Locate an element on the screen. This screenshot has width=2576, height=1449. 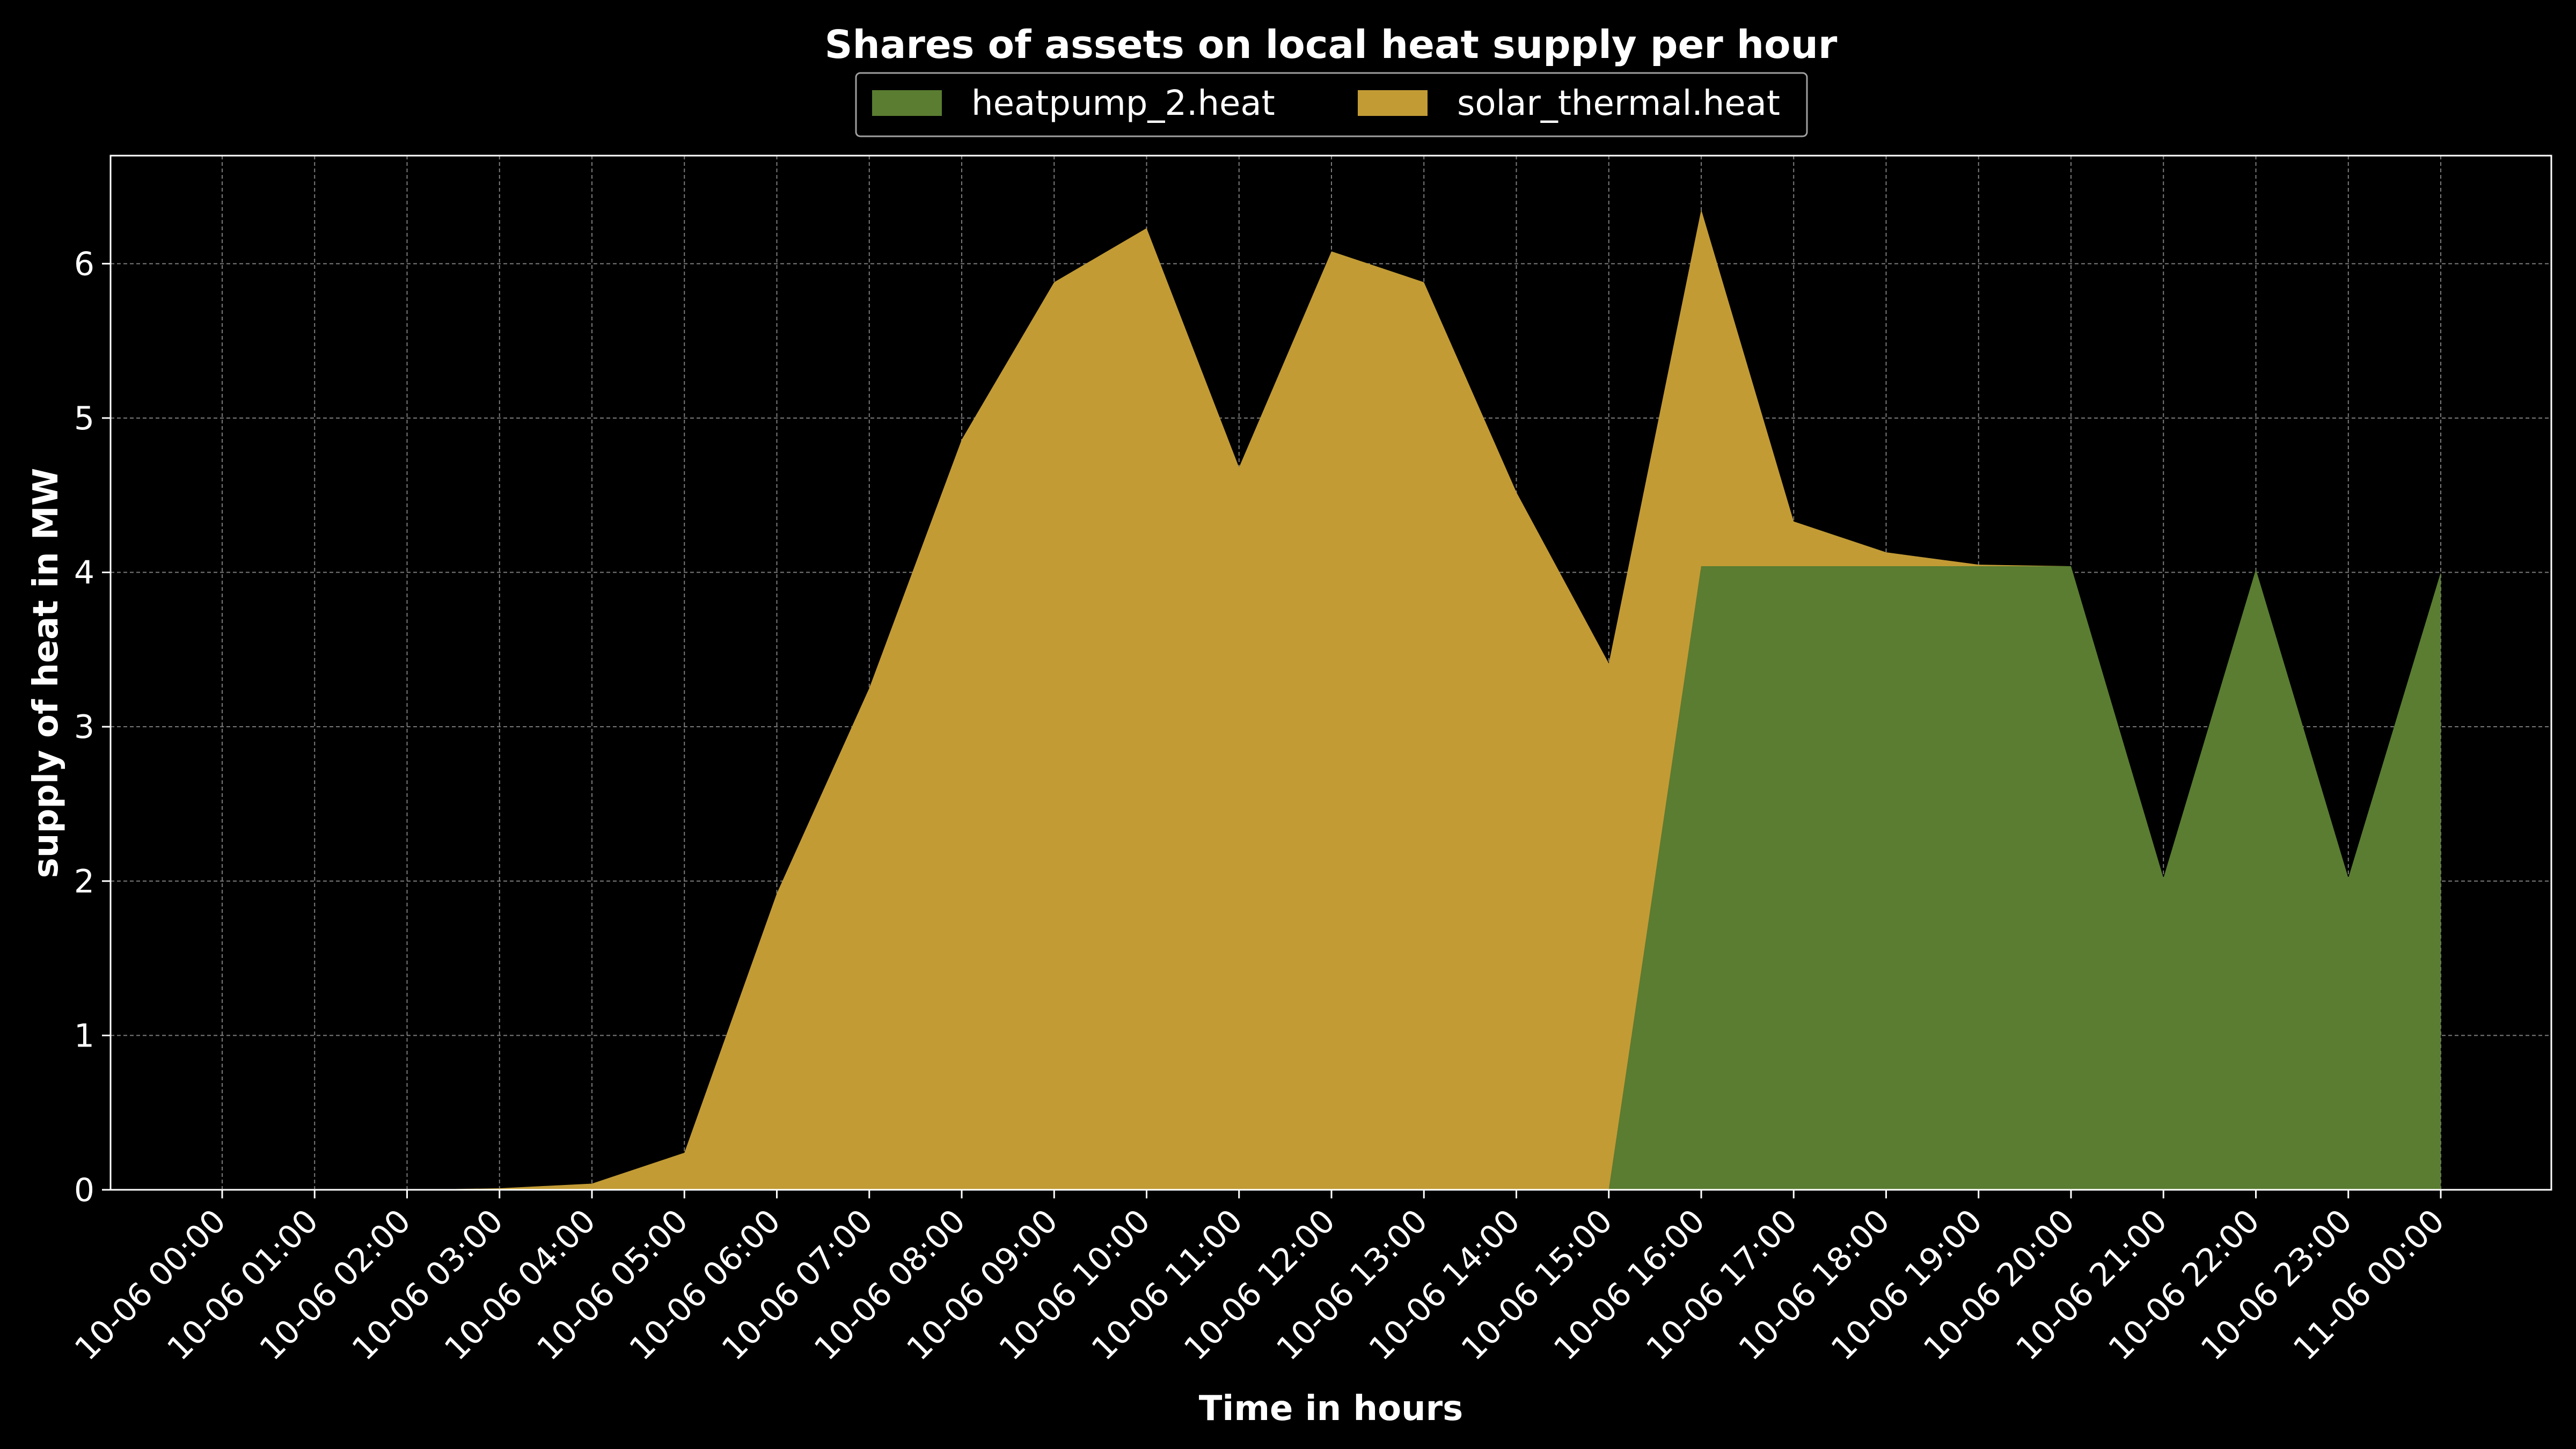
legend-swatch-solar-thermal is located at coordinates (1393, 103).